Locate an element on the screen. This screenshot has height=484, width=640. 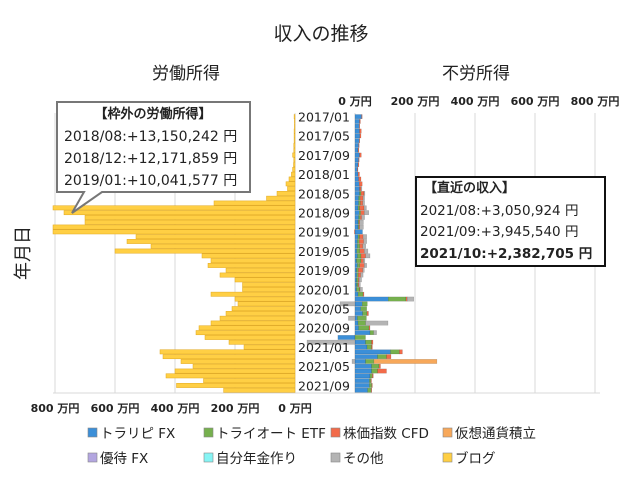
left-x-tick-label: 0 万円 is located at coordinates (294, 408).